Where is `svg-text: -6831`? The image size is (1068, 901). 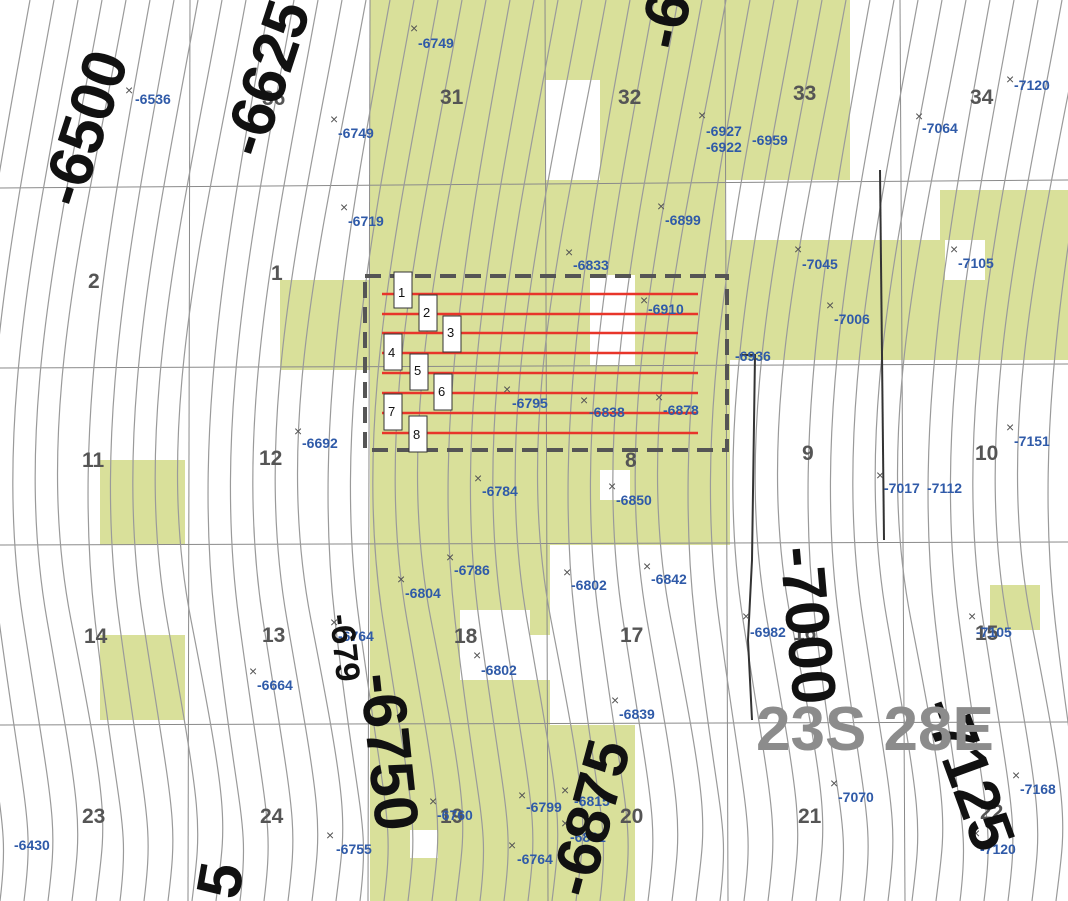
svg-text: -6831 is located at coordinates (588, 837).